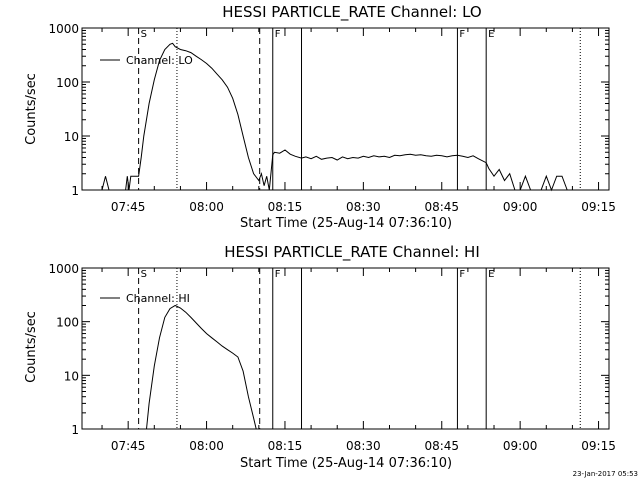 Image resolution: width=640 pixels, height=480 pixels. I want to click on chart-title: HESSI PARTICLE_RATE Channel: HI, so click(352, 252).